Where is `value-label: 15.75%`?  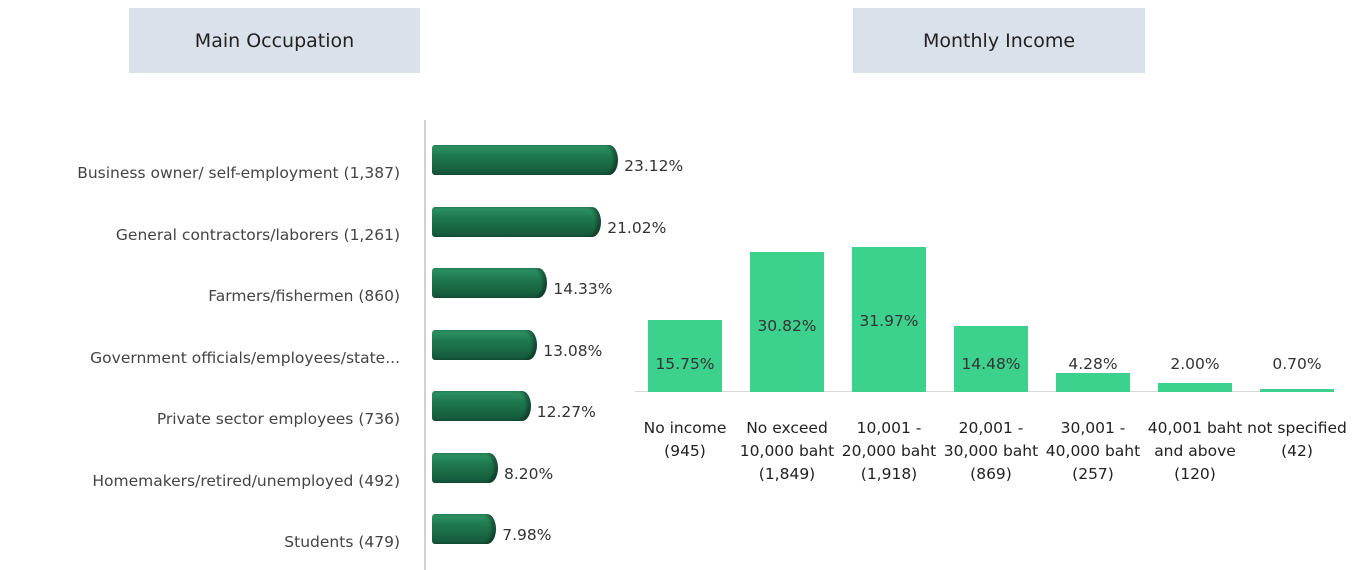
value-label: 15.75% is located at coordinates (685, 364).